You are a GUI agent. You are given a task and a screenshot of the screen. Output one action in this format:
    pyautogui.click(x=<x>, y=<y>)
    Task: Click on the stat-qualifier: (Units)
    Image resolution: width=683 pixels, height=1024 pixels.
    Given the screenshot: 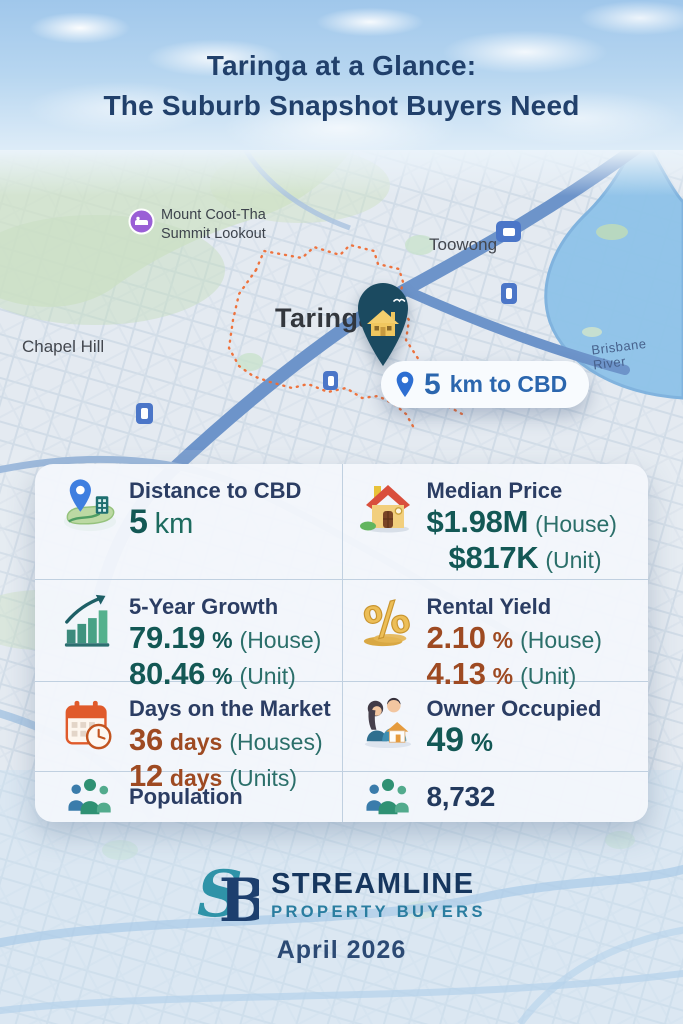 What is the action you would take?
    pyautogui.click(x=263, y=778)
    